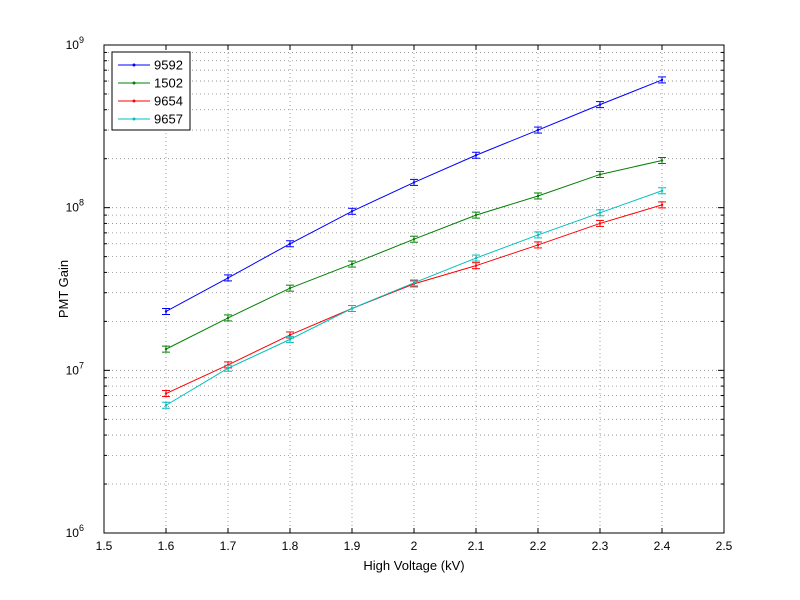  What do you see at coordinates (413, 565) in the screenshot?
I see `x-axis-label: High Voltage (kV)` at bounding box center [413, 565].